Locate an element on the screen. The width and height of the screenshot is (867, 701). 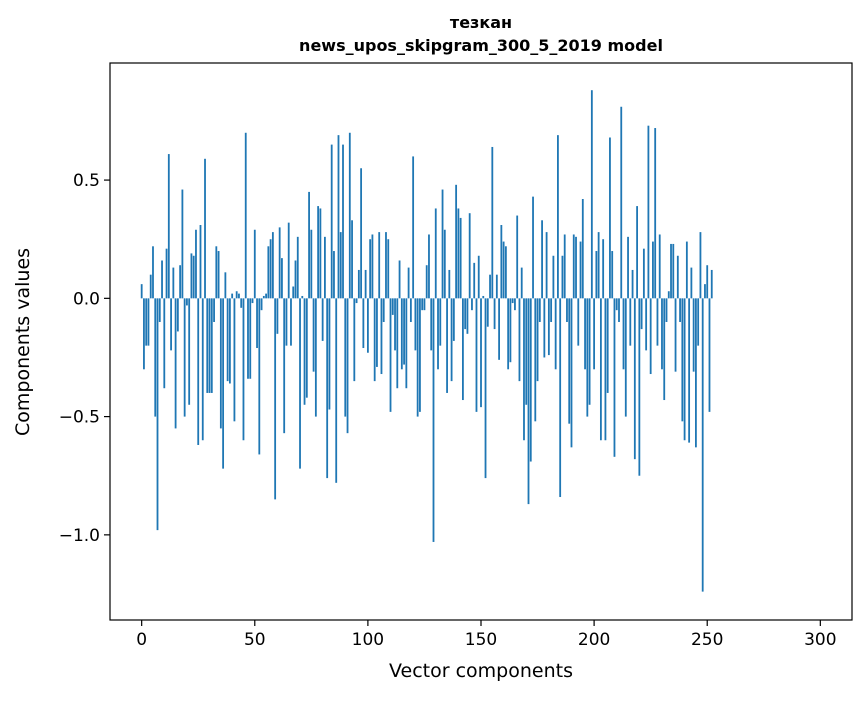
x-tick-label-250: 250 is located at coordinates (707, 640).